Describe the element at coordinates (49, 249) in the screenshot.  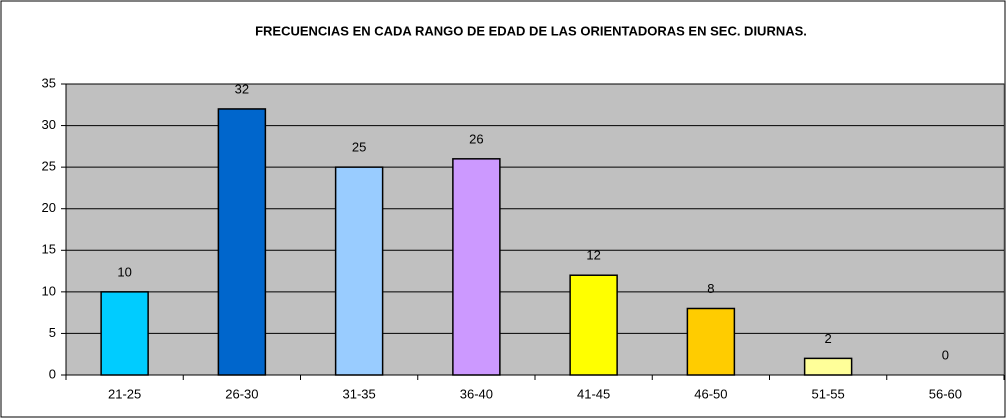
I see `y-tick-label: 15` at that location.